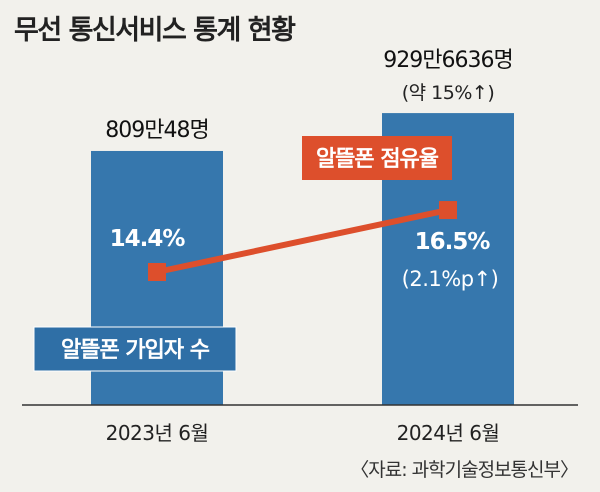 The image size is (600, 492). What do you see at coordinates (157, 433) in the screenshot?
I see `x-tick-label: 2023년 6월` at bounding box center [157, 433].